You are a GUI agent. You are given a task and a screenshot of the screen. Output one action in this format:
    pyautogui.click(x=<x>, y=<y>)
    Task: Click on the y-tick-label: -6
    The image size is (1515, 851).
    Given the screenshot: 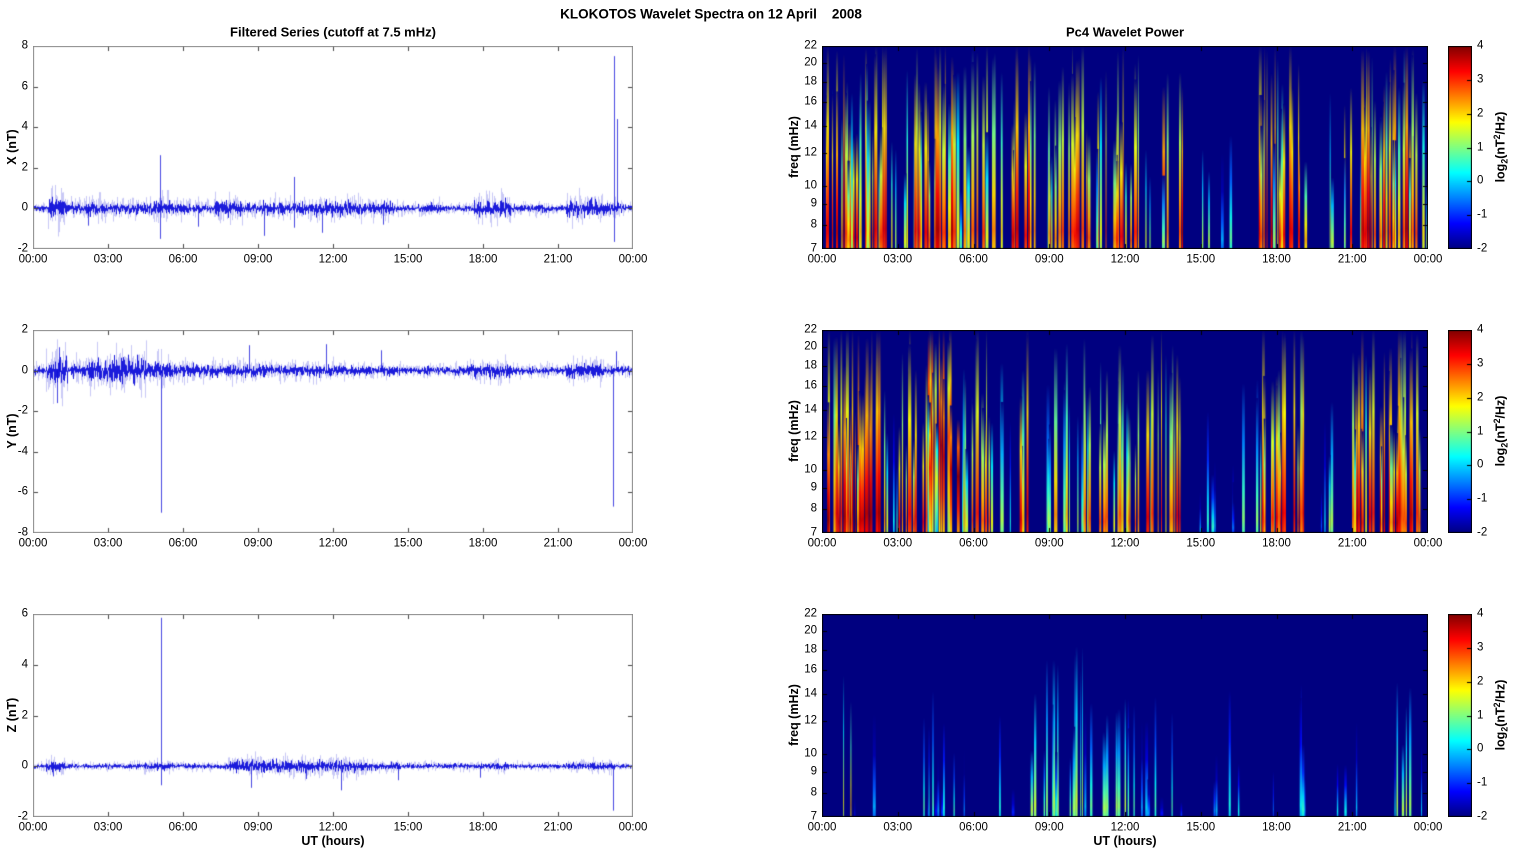 What is the action you would take?
    pyautogui.click(x=22, y=491)
    